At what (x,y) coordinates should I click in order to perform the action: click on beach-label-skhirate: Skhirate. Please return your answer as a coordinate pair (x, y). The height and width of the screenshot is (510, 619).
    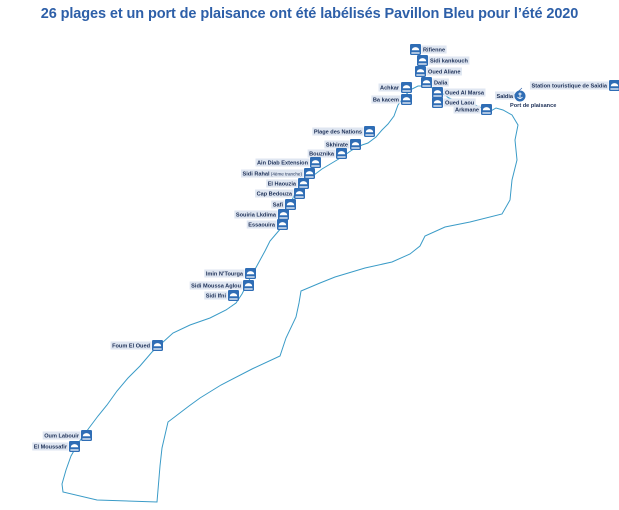
    Looking at the image, I should click on (337, 146).